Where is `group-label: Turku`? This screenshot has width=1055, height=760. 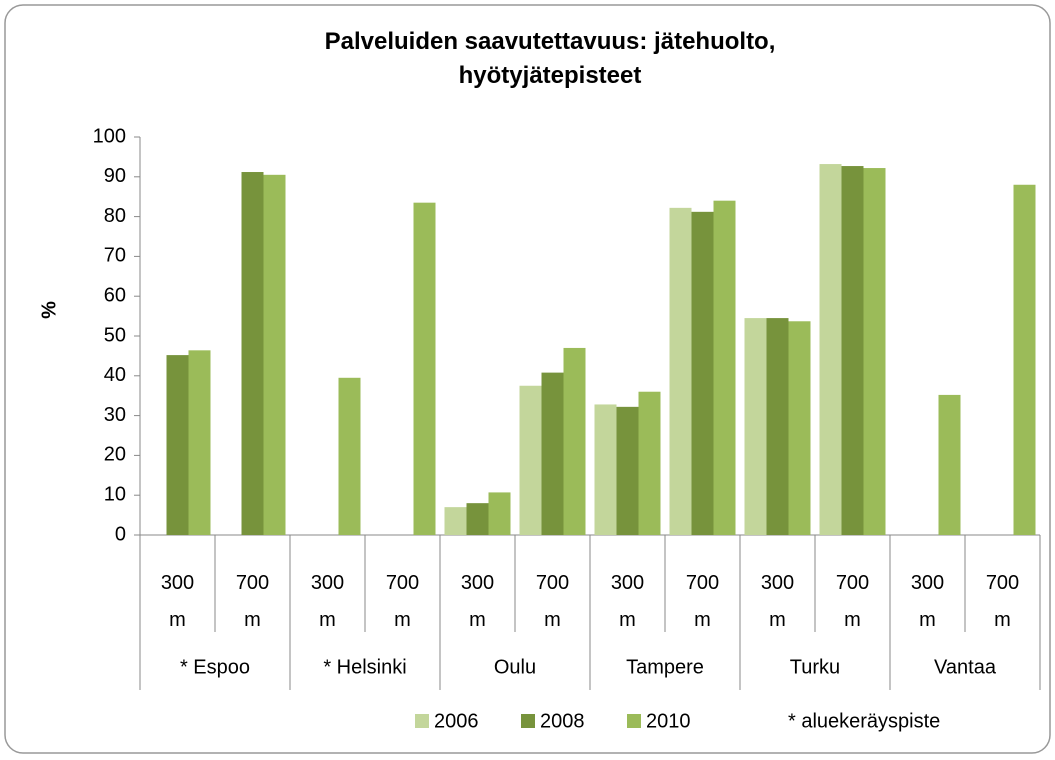
group-label: Turku is located at coordinates (815, 667).